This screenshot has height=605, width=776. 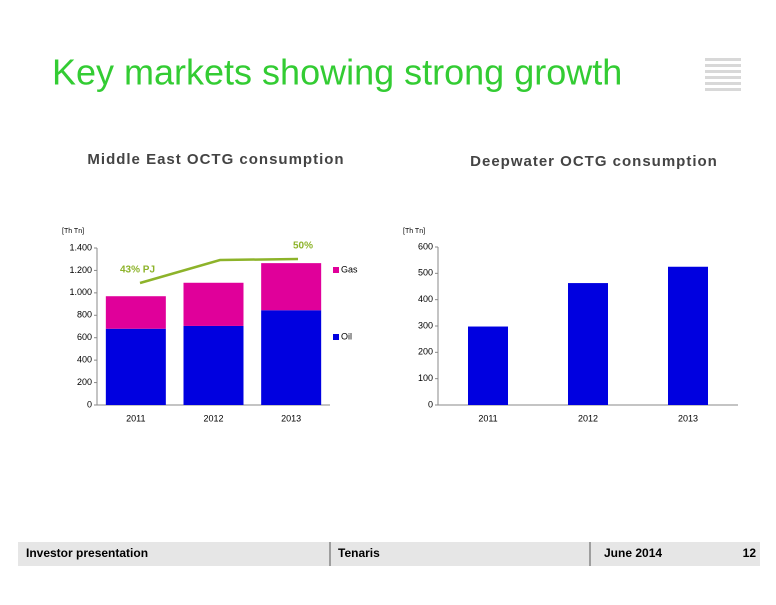 What do you see at coordinates (337, 72) in the screenshot?
I see `slide-title: Key markets showing strong growth` at bounding box center [337, 72].